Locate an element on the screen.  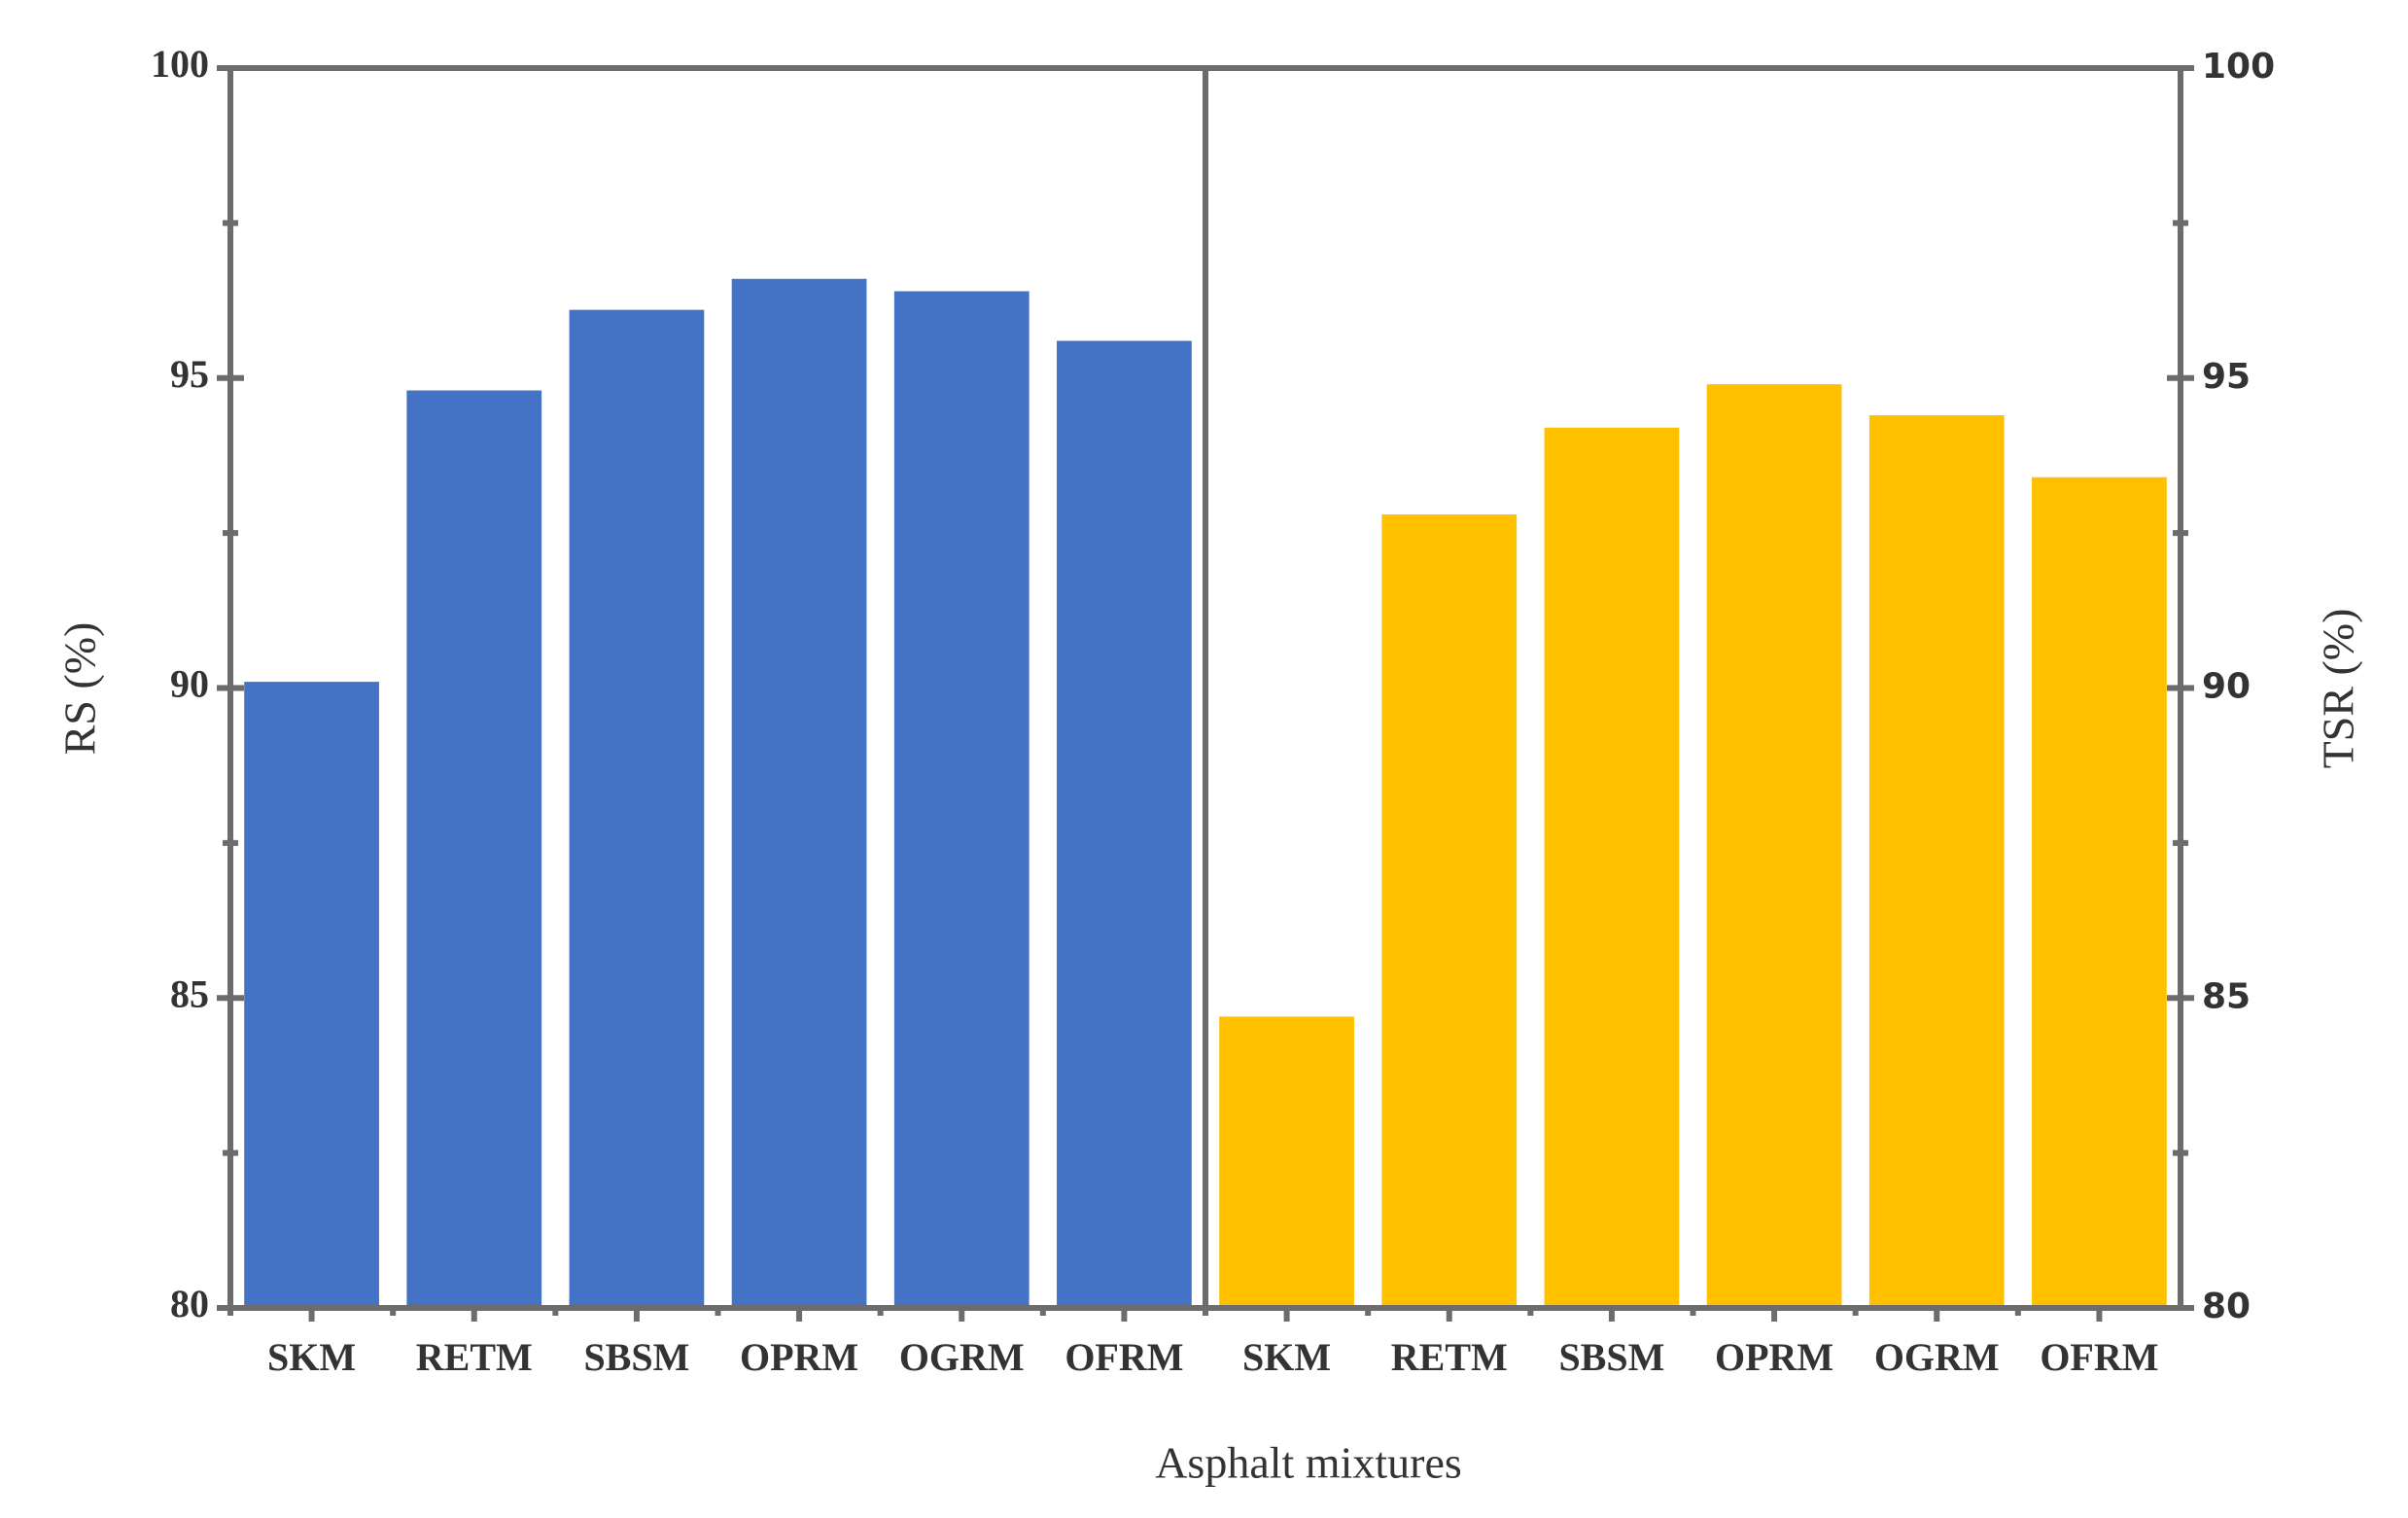
y-tick-label: 80 is located at coordinates (189, 1303).